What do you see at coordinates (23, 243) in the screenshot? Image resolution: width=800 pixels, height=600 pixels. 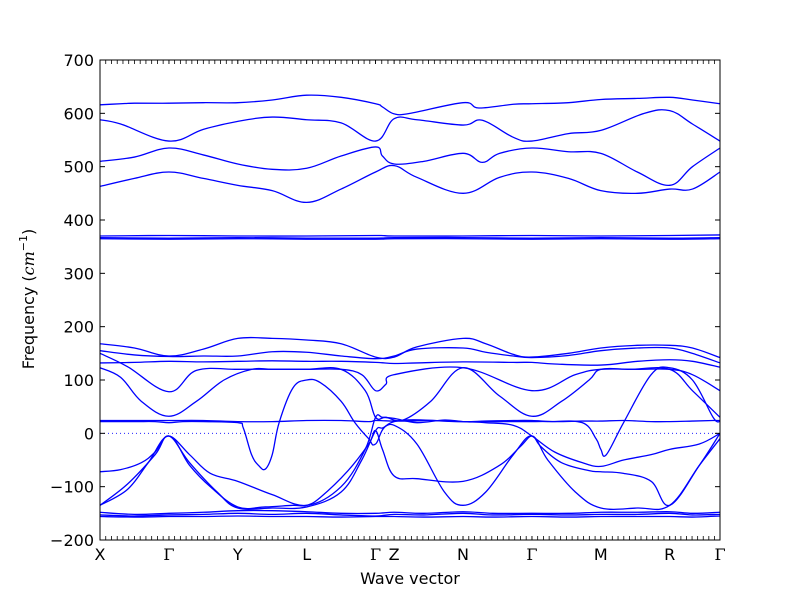 I see `y-axis-unit-exp: −1` at bounding box center [23, 243].